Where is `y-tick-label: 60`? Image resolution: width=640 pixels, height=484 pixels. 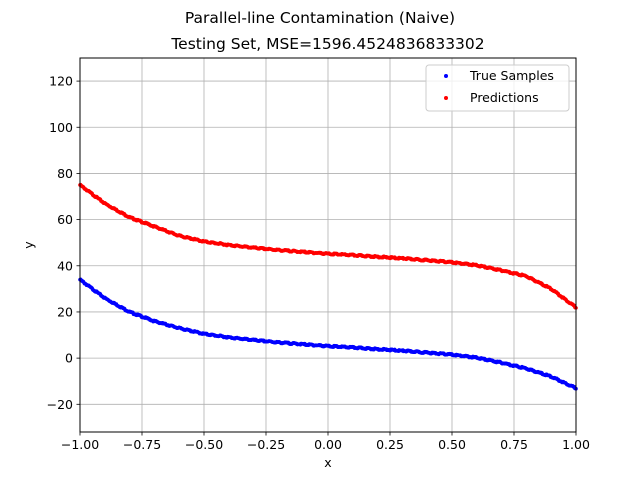
y-tick-label: 60 is located at coordinates (65, 219).